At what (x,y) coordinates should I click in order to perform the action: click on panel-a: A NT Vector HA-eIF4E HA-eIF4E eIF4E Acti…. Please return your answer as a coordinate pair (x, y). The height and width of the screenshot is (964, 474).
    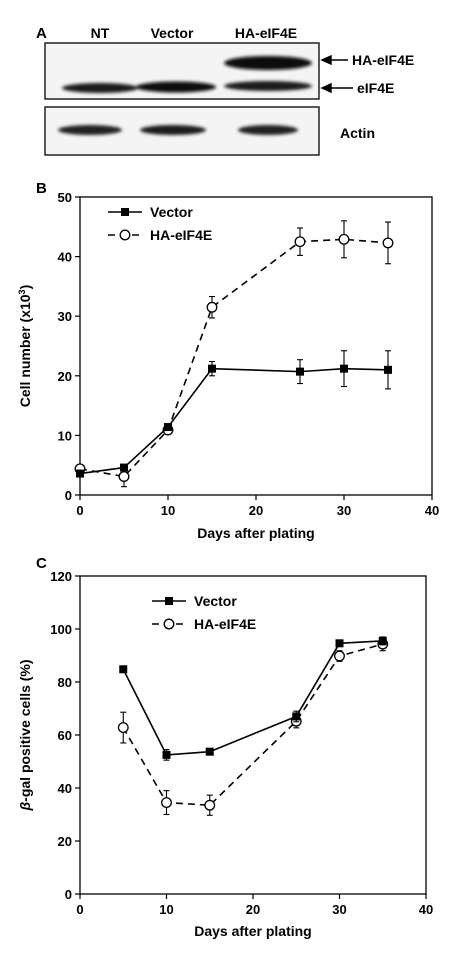
    Looking at the image, I should click on (225, 90).